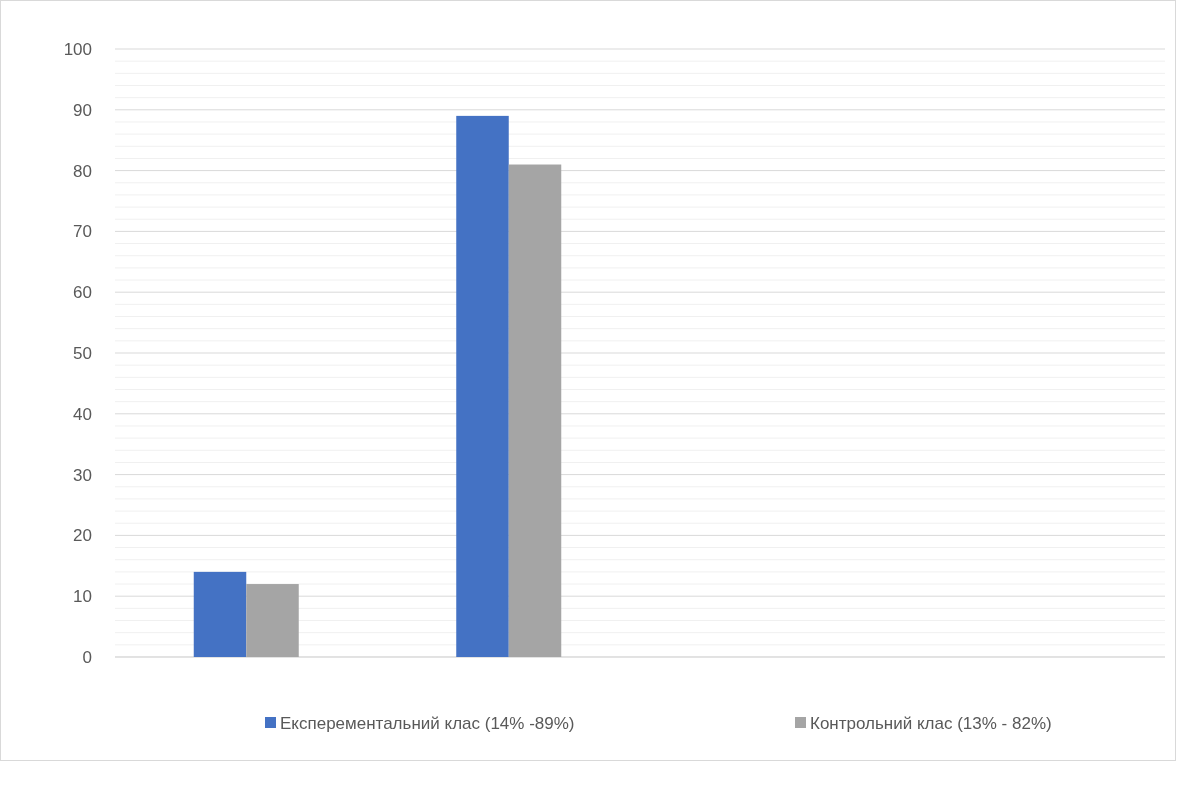 This screenshot has width=1204, height=789. Describe the element at coordinates (82, 110) in the screenshot. I see `y-tick-label: 90` at that location.